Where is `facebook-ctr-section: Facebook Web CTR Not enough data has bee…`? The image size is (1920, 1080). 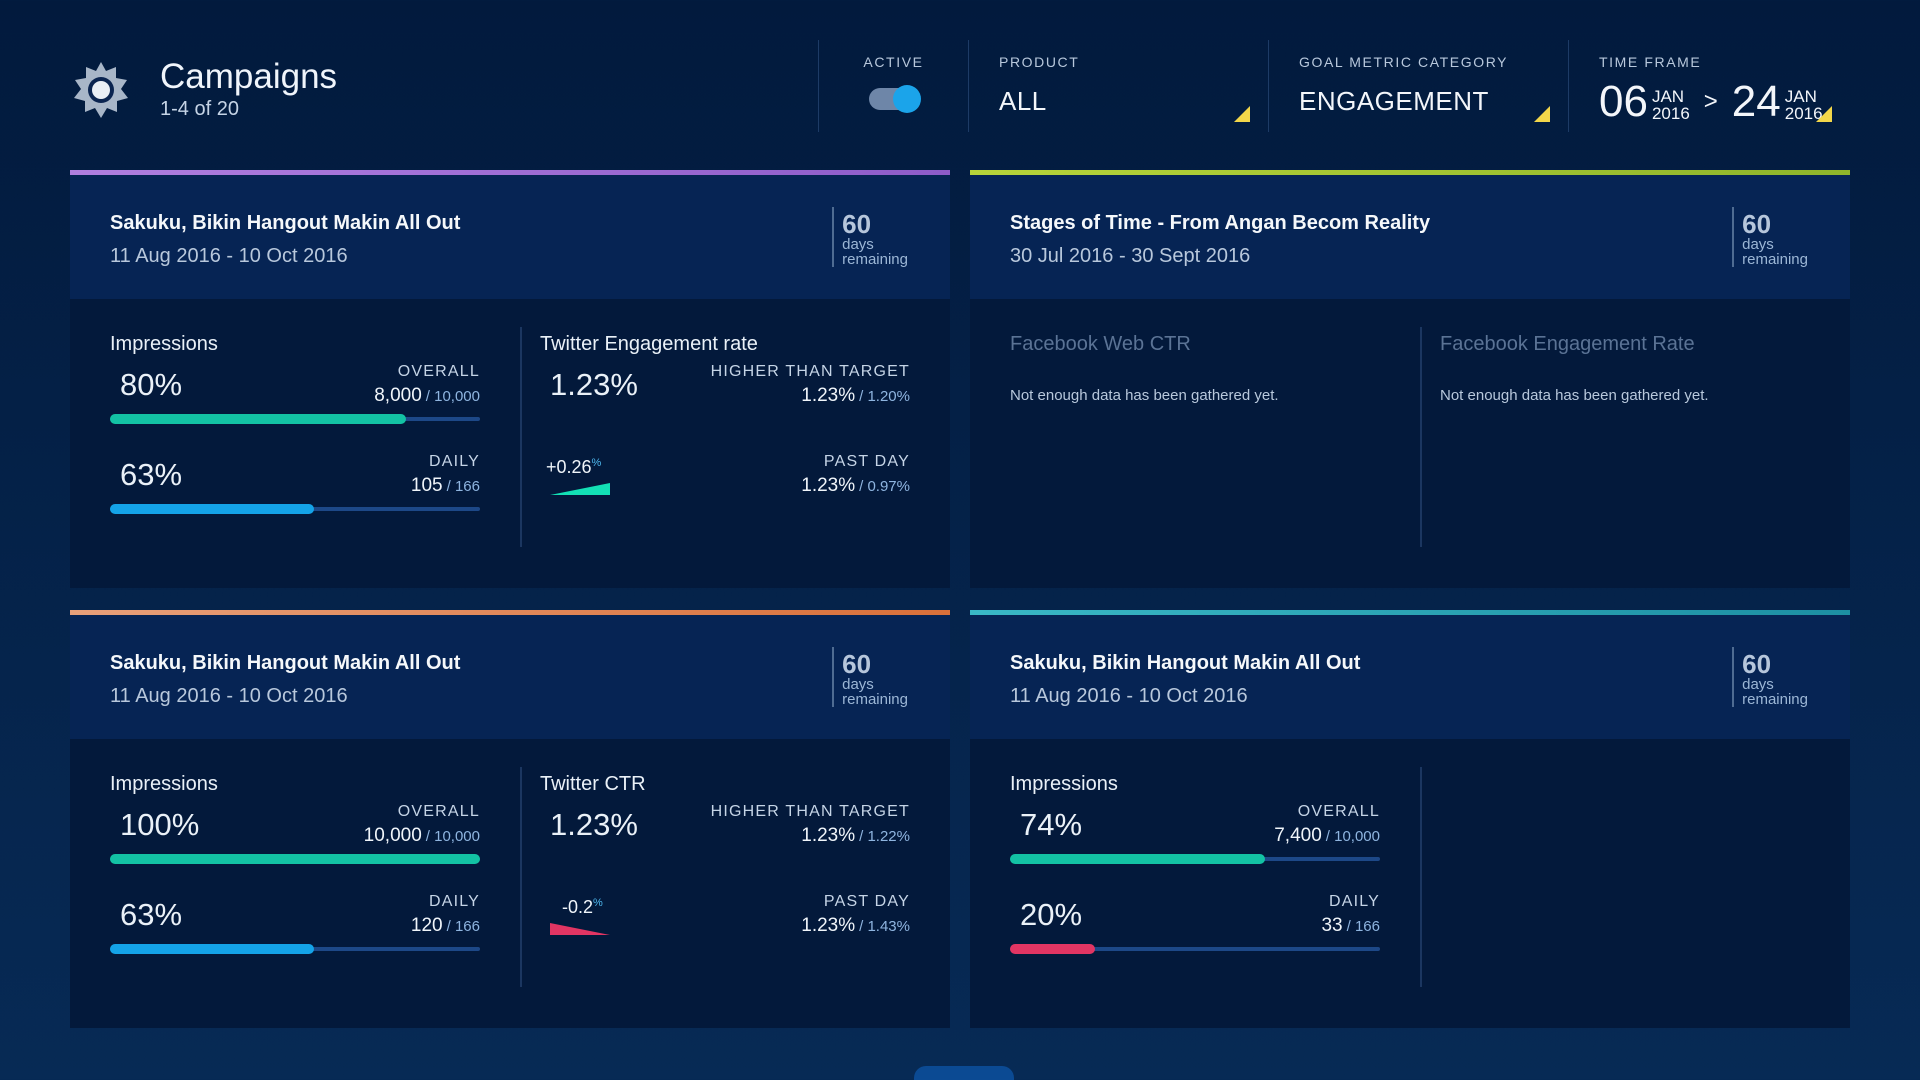
facebook-ctr-section: Facebook Web CTR Not enough data has bee… is located at coordinates (1195, 443).